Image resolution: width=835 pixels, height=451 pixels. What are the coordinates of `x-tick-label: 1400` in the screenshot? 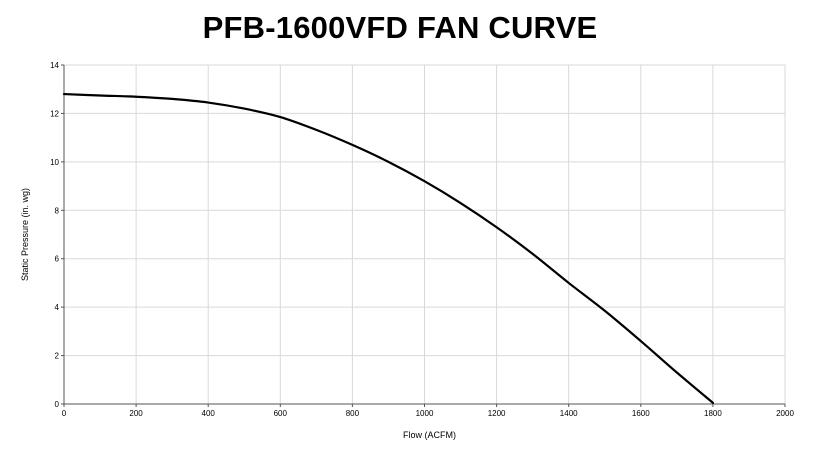 It's located at (569, 413).